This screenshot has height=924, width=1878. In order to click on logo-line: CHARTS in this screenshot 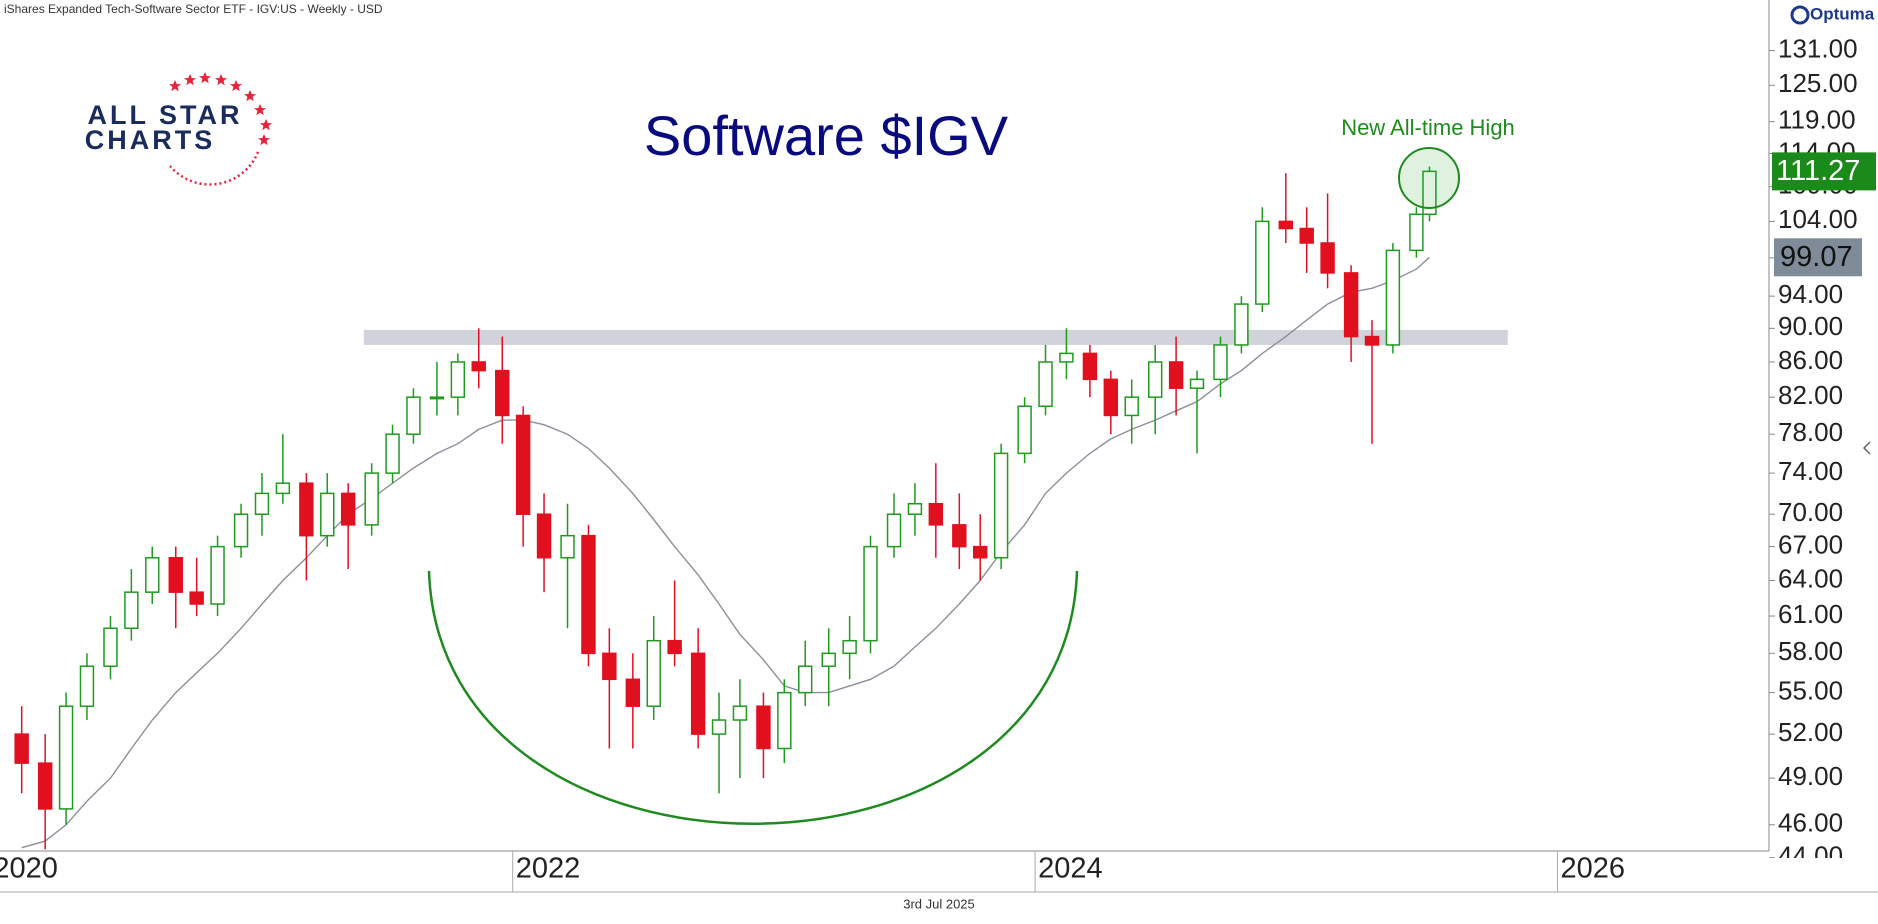, I will do `click(150, 140)`.